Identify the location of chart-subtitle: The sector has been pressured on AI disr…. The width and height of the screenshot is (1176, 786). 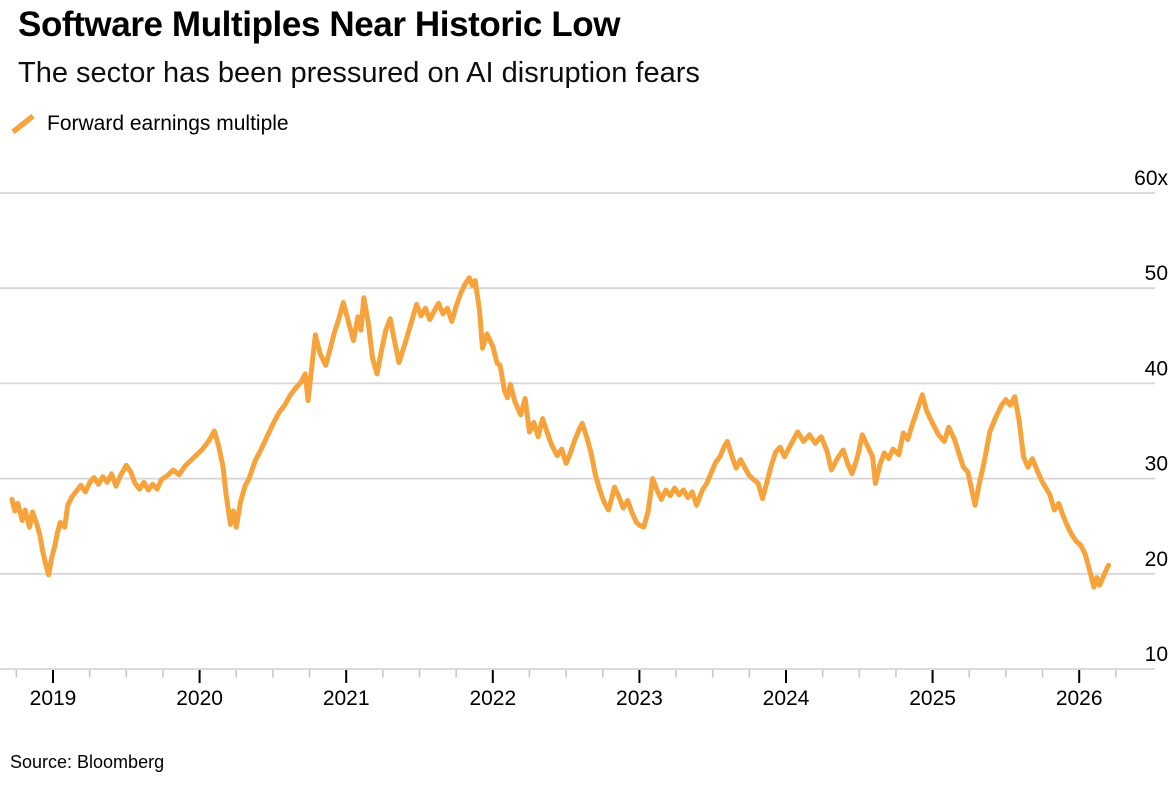
(359, 73).